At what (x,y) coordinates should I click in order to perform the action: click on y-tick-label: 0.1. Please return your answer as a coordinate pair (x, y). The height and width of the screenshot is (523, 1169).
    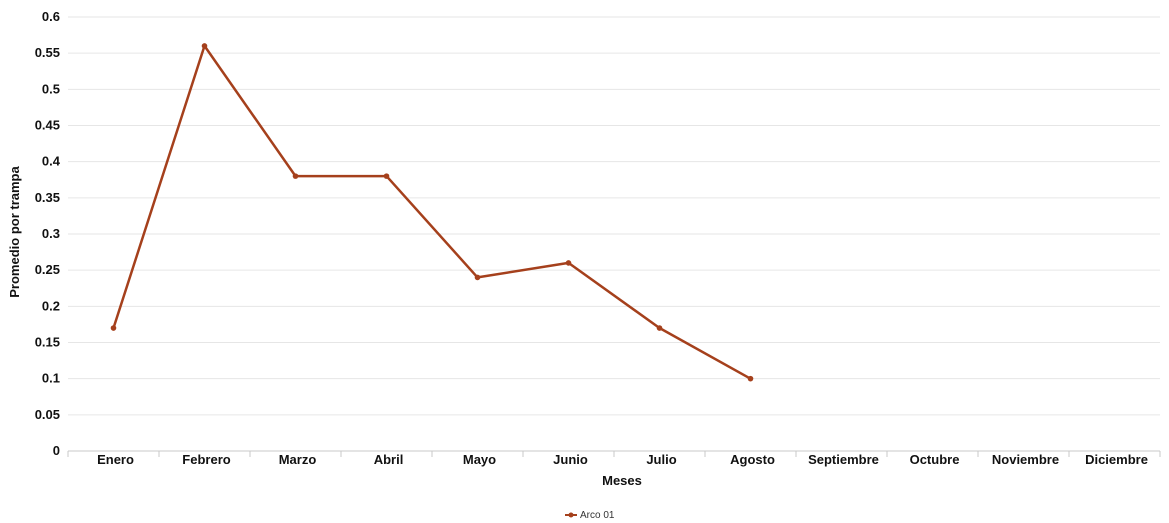
    Looking at the image, I should click on (51, 378).